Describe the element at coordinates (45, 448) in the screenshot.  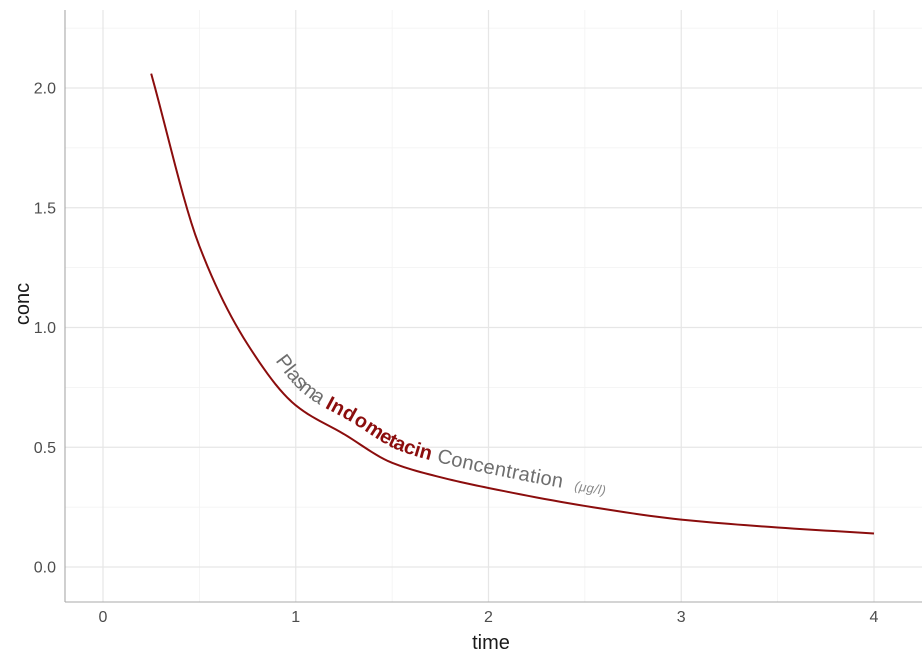
I see `y-tick-label: 0.5` at that location.